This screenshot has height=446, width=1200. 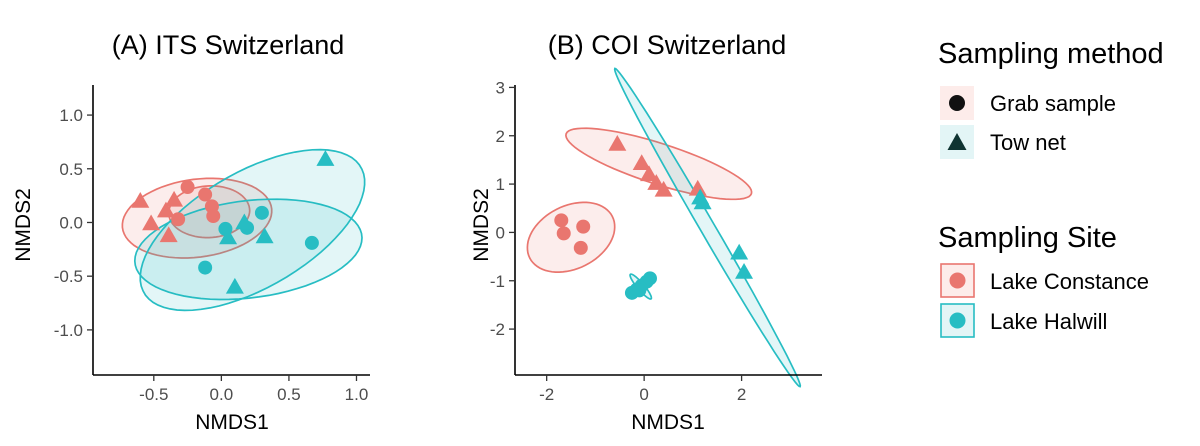 What do you see at coordinates (497, 329) in the screenshot?
I see `panel-coi-y-tick-label-5: -2` at bounding box center [497, 329].